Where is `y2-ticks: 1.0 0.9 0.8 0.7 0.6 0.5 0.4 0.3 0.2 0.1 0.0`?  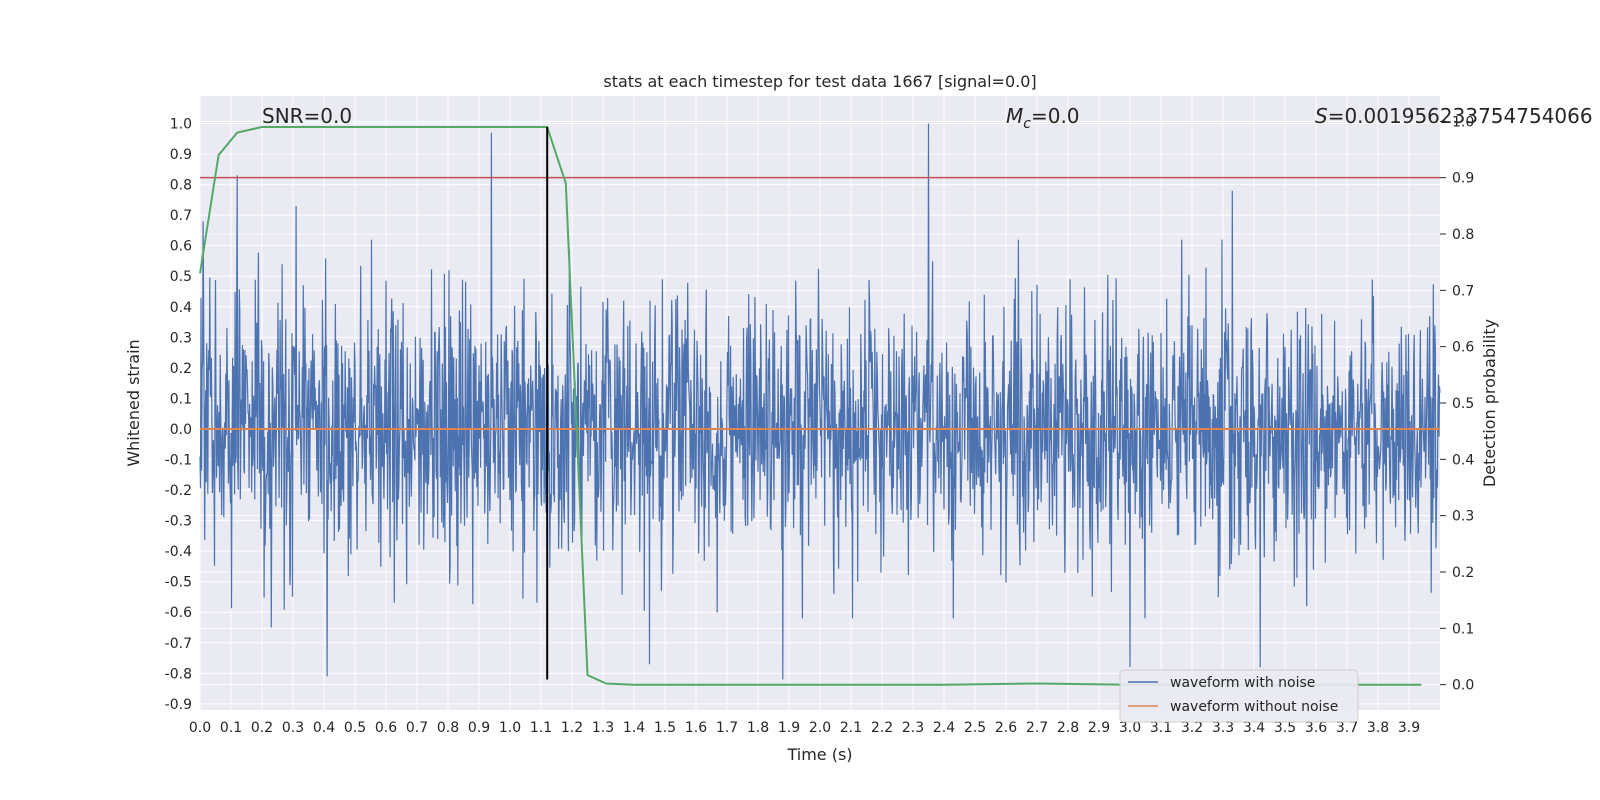
y2-ticks: 1.0 0.9 0.8 0.7 0.6 0.5 0.4 0.3 0.2 0.1 0.0 is located at coordinates (1457, 404).